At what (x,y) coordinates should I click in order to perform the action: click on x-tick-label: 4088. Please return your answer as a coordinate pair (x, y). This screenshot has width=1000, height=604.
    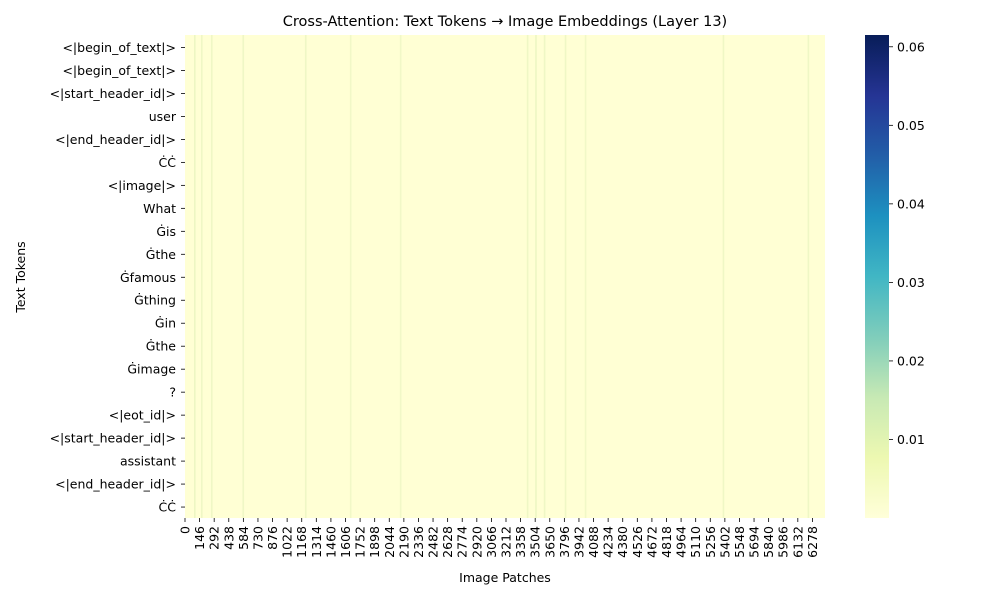
    Looking at the image, I should click on (593, 542).